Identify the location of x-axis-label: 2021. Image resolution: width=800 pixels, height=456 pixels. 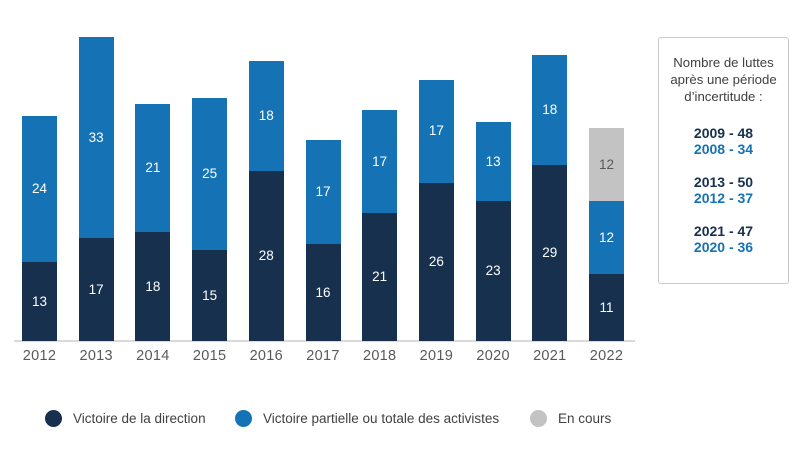
(550, 356).